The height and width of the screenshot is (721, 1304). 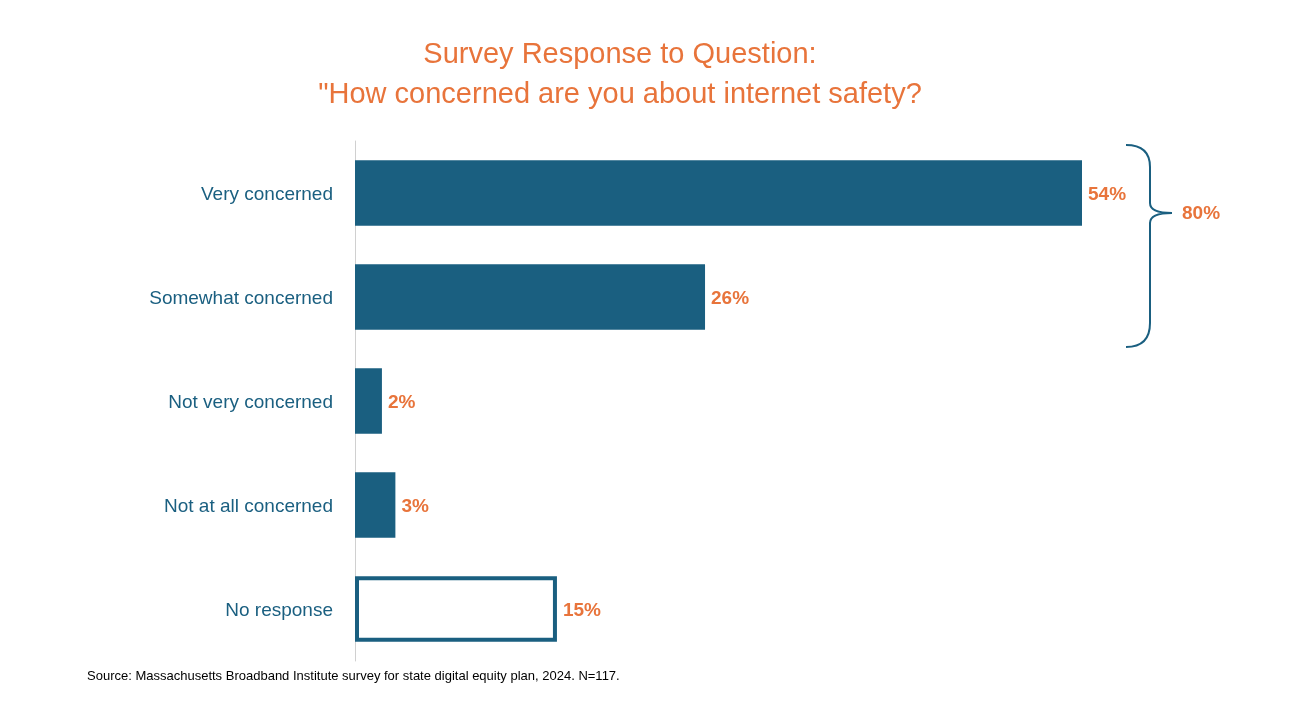 What do you see at coordinates (415, 505) in the screenshot?
I see `data-label: 3%` at bounding box center [415, 505].